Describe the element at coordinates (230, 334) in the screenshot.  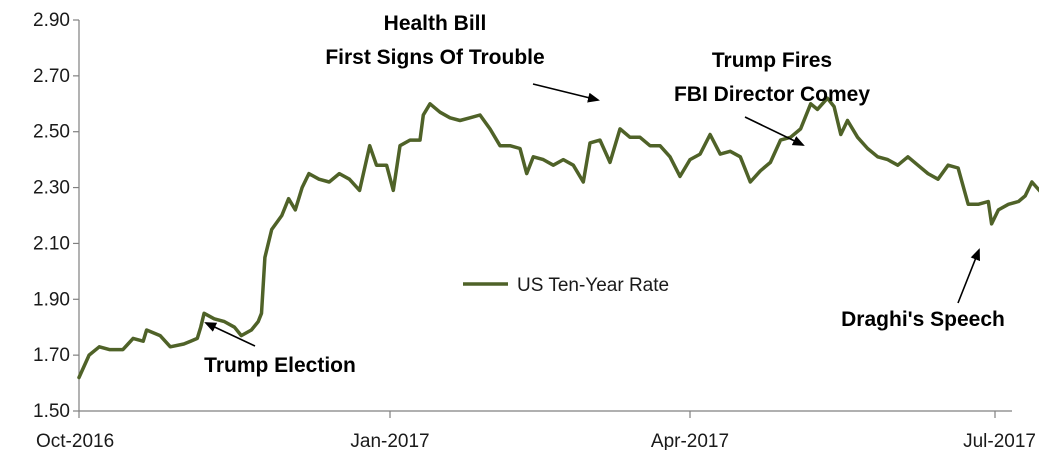
I see `arrow-trump-election` at that location.